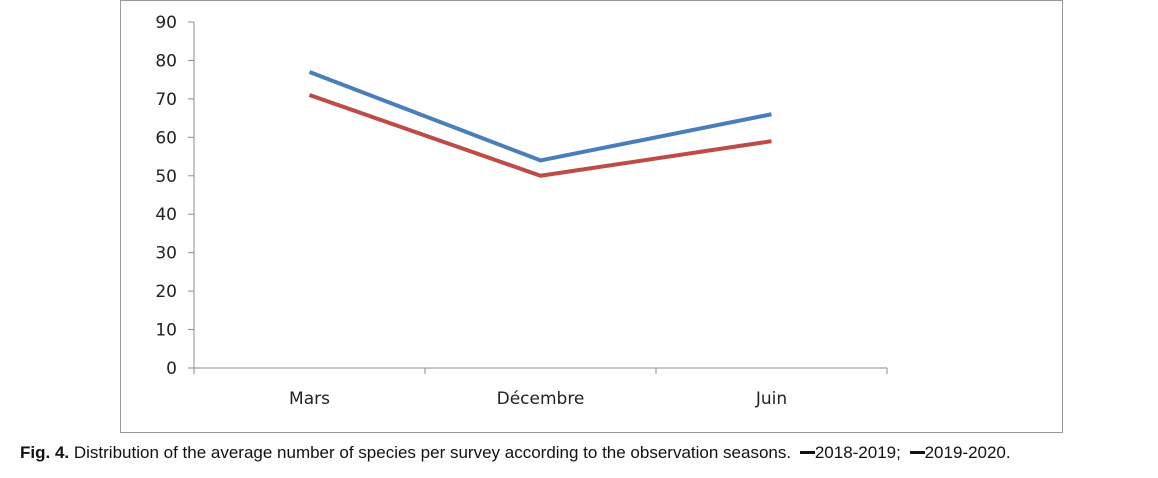 This screenshot has width=1158, height=478. I want to click on x-tick-label: Mars, so click(309, 399).